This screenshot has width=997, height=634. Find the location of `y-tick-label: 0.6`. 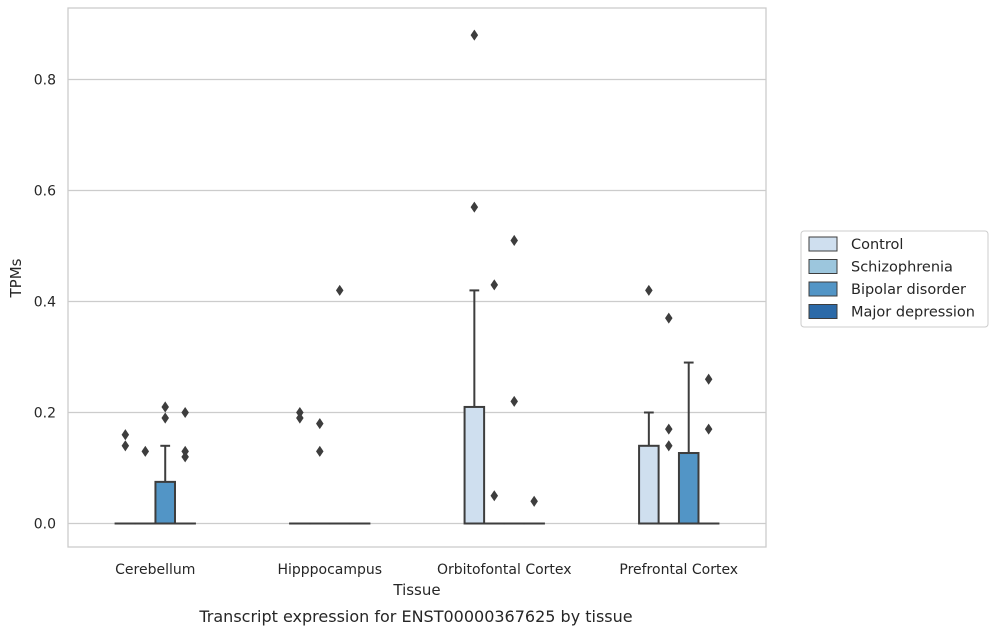

y-tick-label: 0.6 is located at coordinates (45, 192).